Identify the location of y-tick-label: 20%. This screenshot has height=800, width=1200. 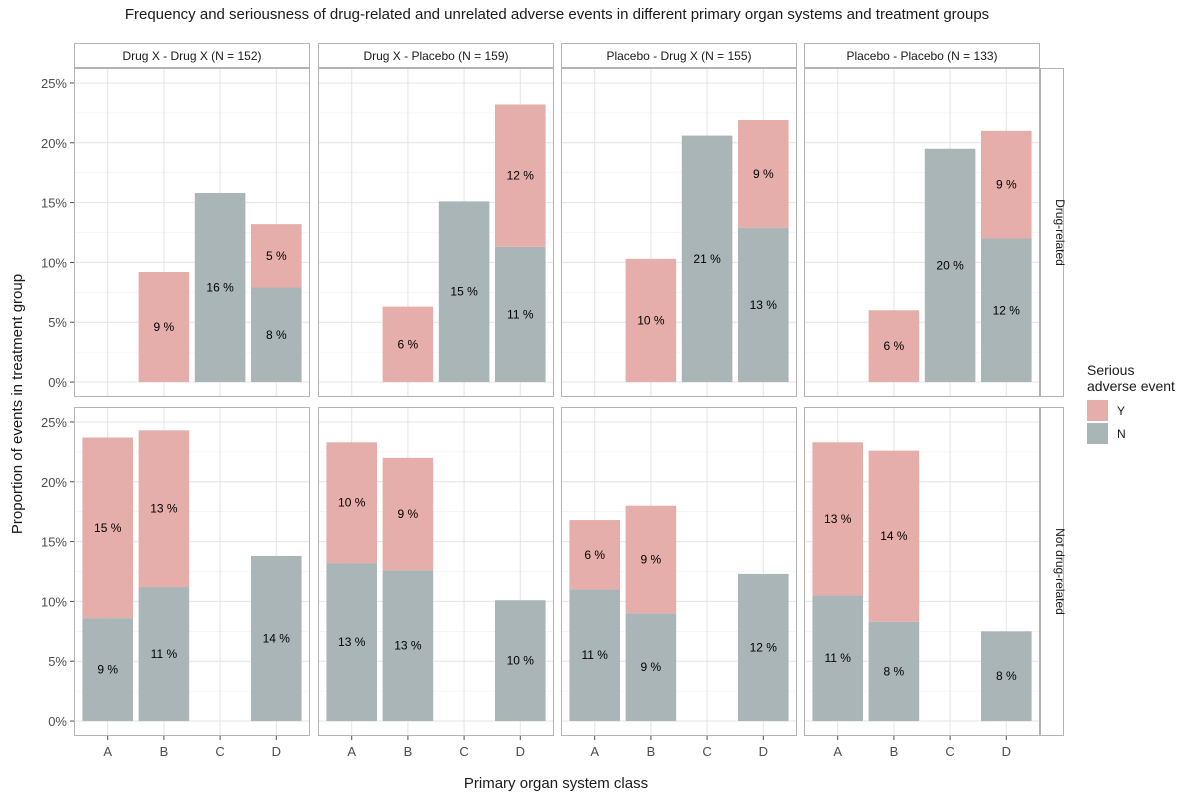
(54, 143).